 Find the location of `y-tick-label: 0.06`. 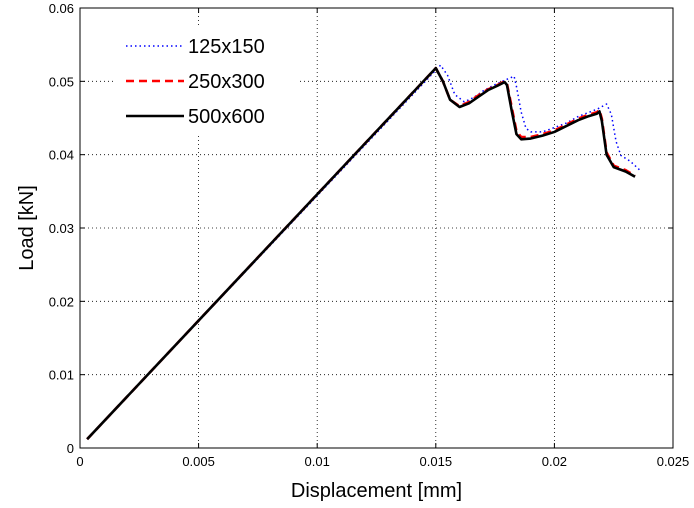

y-tick-label: 0.06 is located at coordinates (61, 8).